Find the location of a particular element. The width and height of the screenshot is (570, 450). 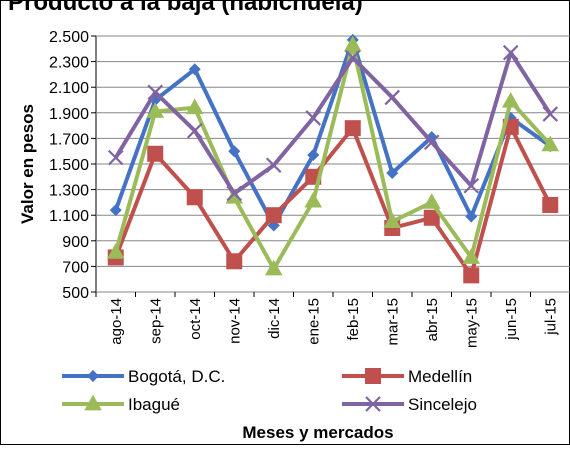

x-tick-label: sep-14 is located at coordinates (155, 321).